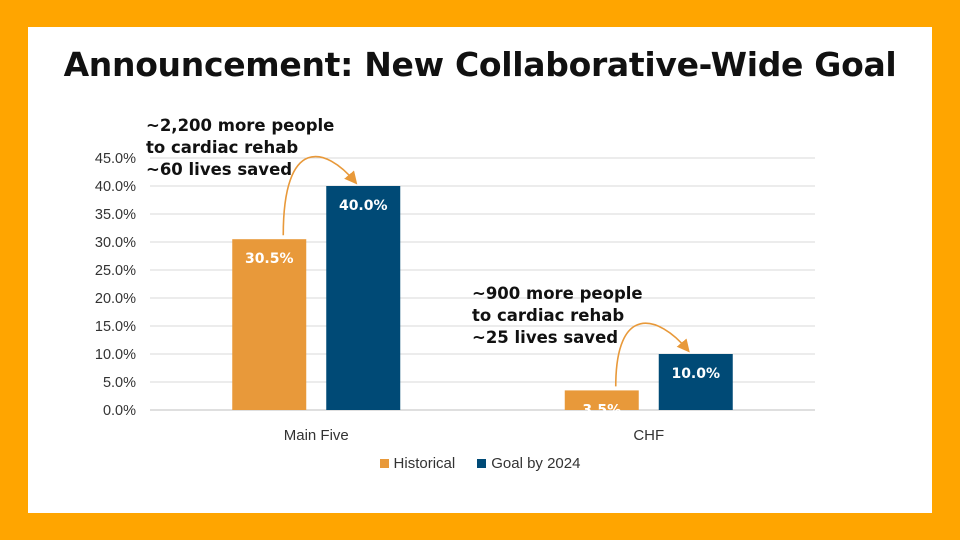  I want to click on legend-label: Goal by 2024, so click(536, 463).